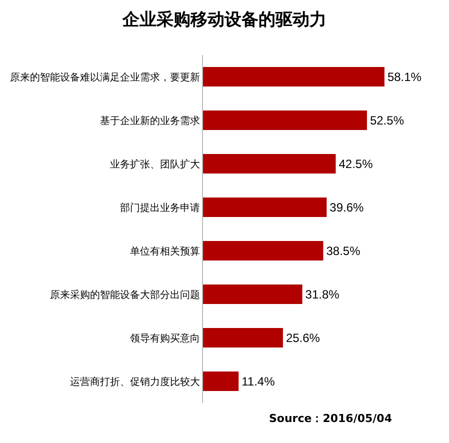 The height and width of the screenshot is (443, 449). Describe the element at coordinates (347, 207) in the screenshot. I see `data-label: 39.6%` at that location.